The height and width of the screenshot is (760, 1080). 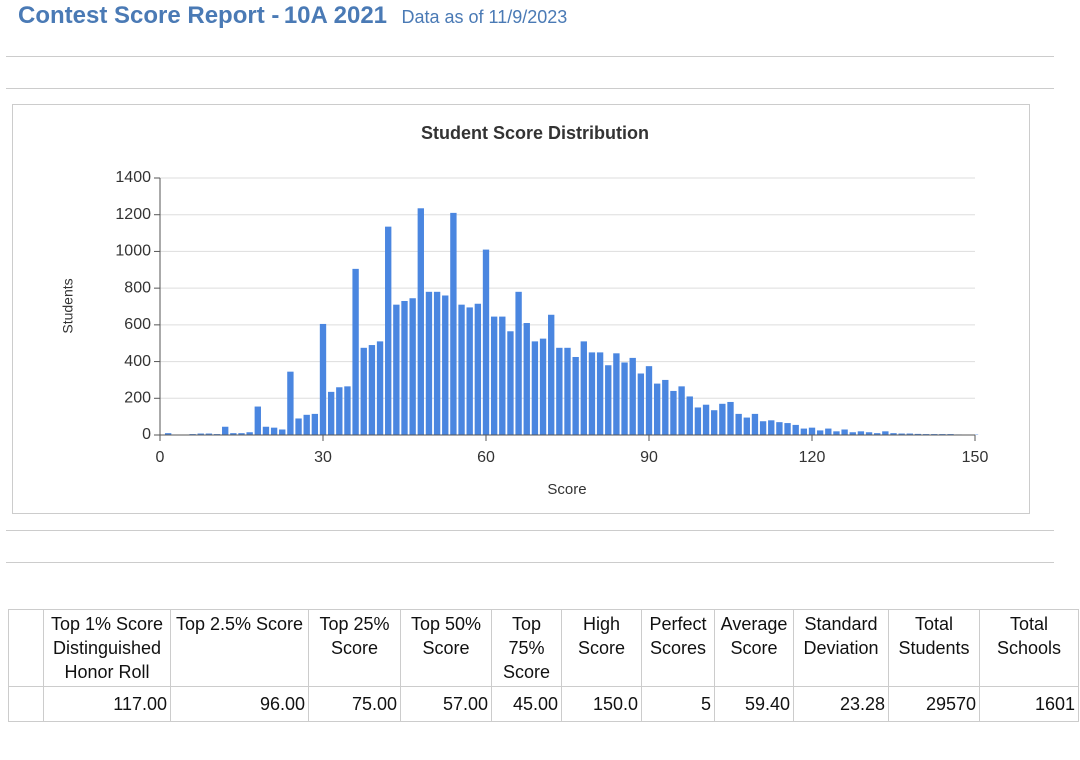 What do you see at coordinates (934, 648) in the screenshot?
I see `column-header: Total Students` at bounding box center [934, 648].